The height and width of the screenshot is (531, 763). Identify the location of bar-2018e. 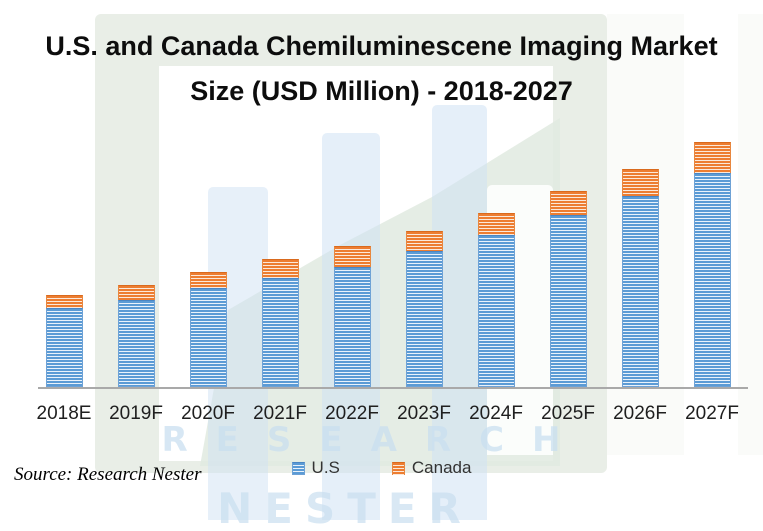
(64, 341).